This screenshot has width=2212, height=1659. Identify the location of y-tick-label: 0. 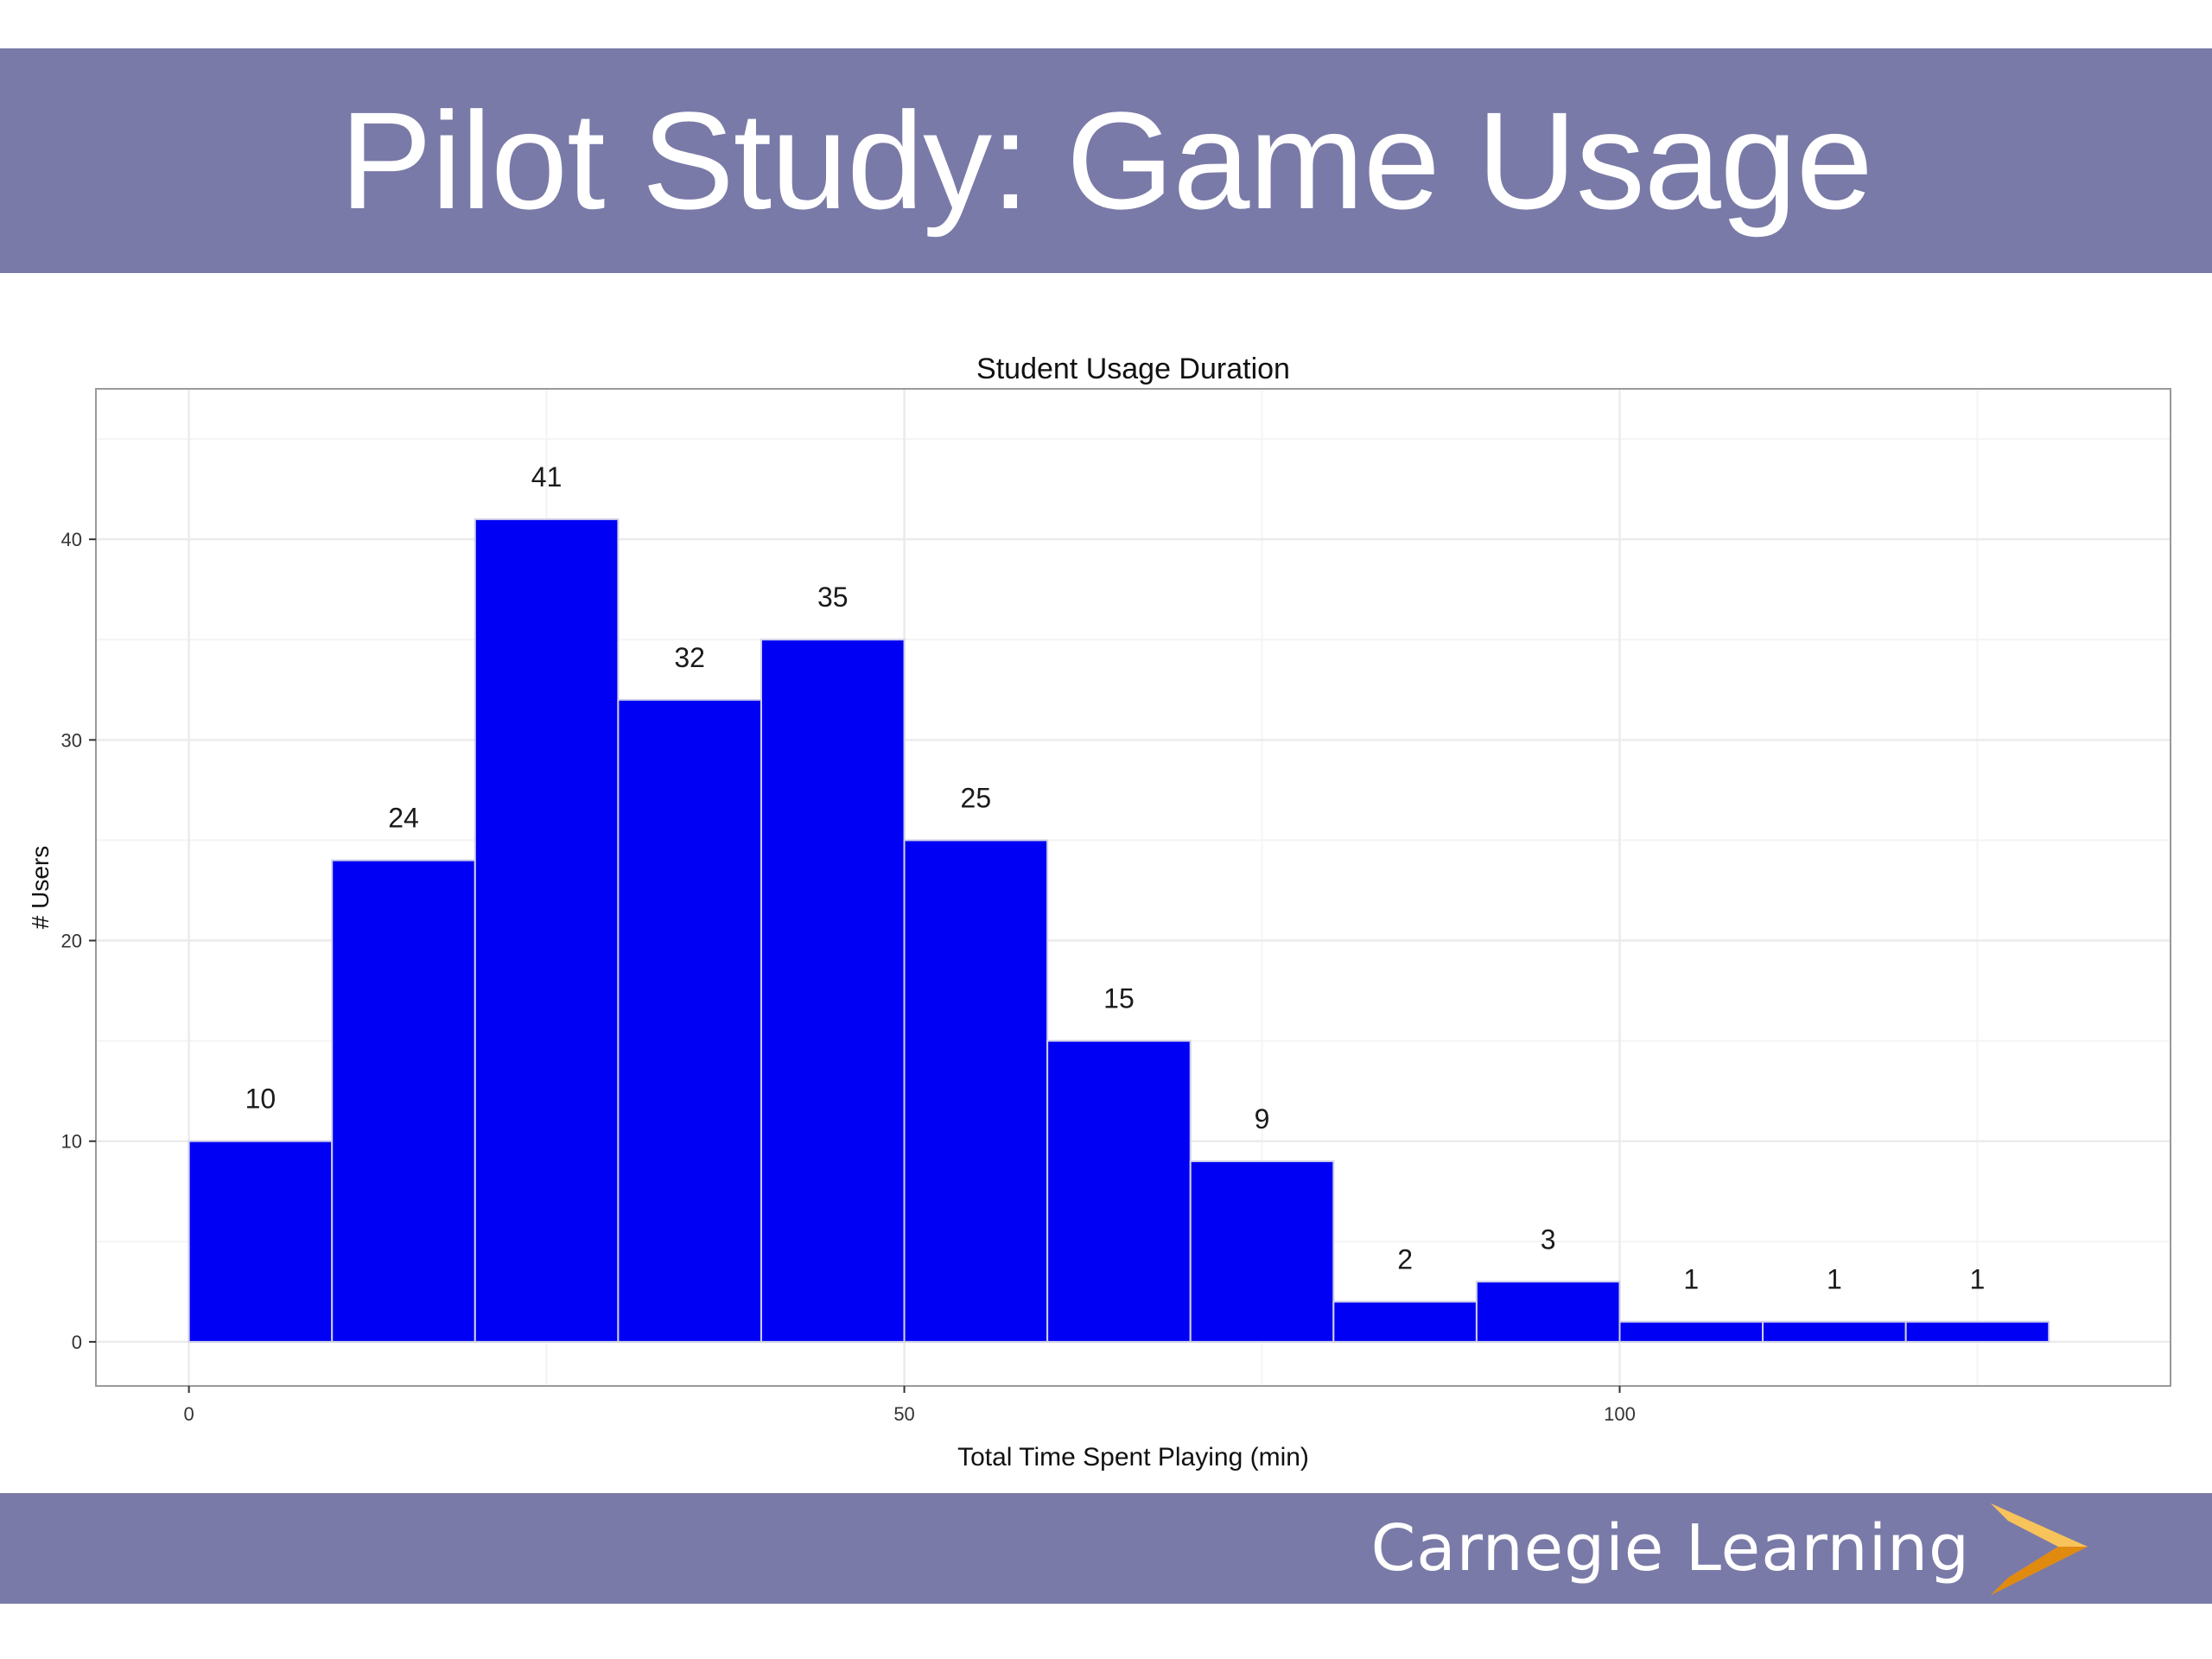
(77, 1342).